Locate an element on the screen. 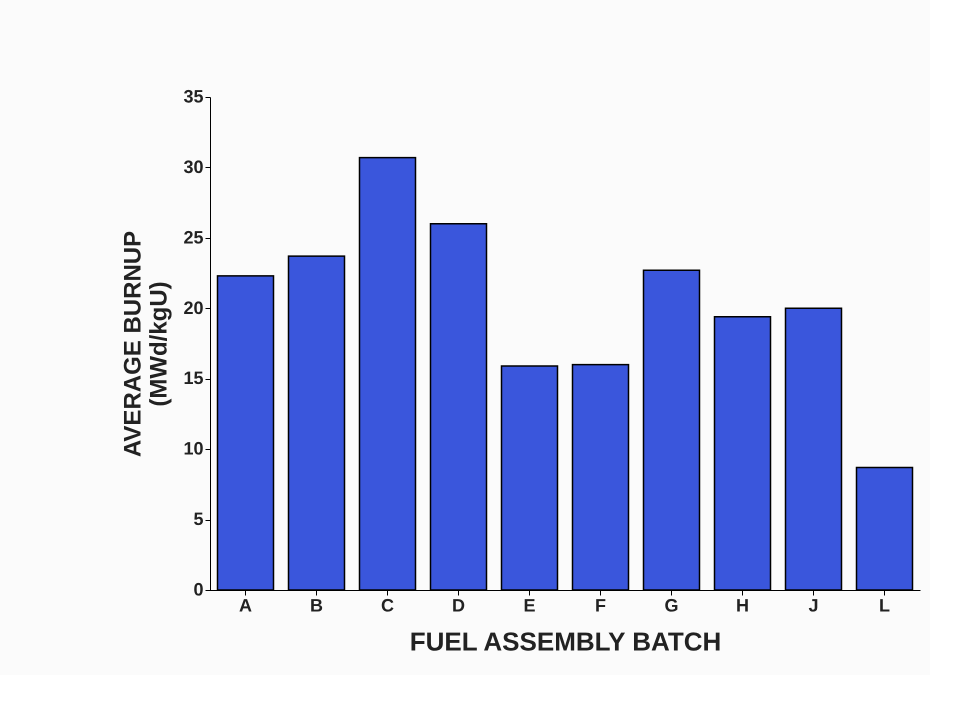  y-tick-label: 5 is located at coordinates (198, 519).